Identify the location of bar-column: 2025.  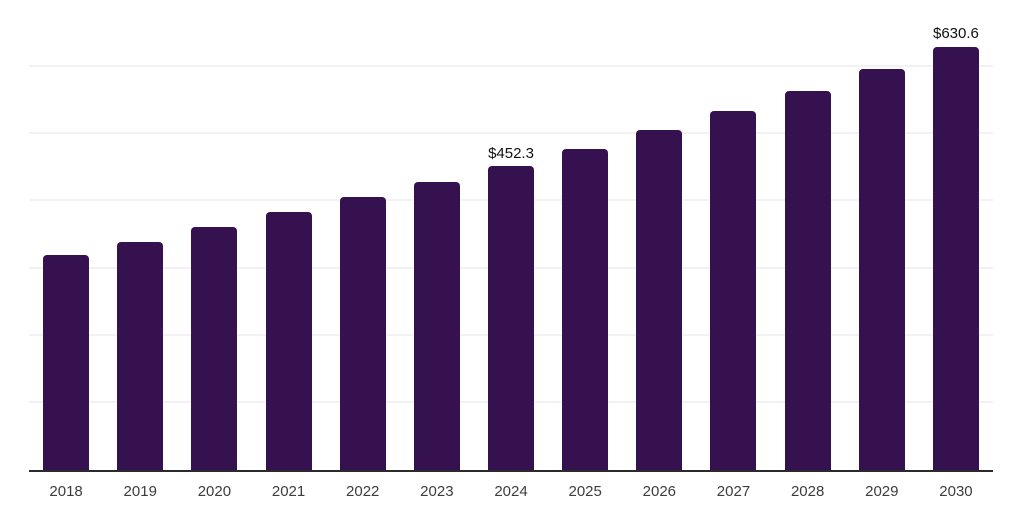
(585, 250).